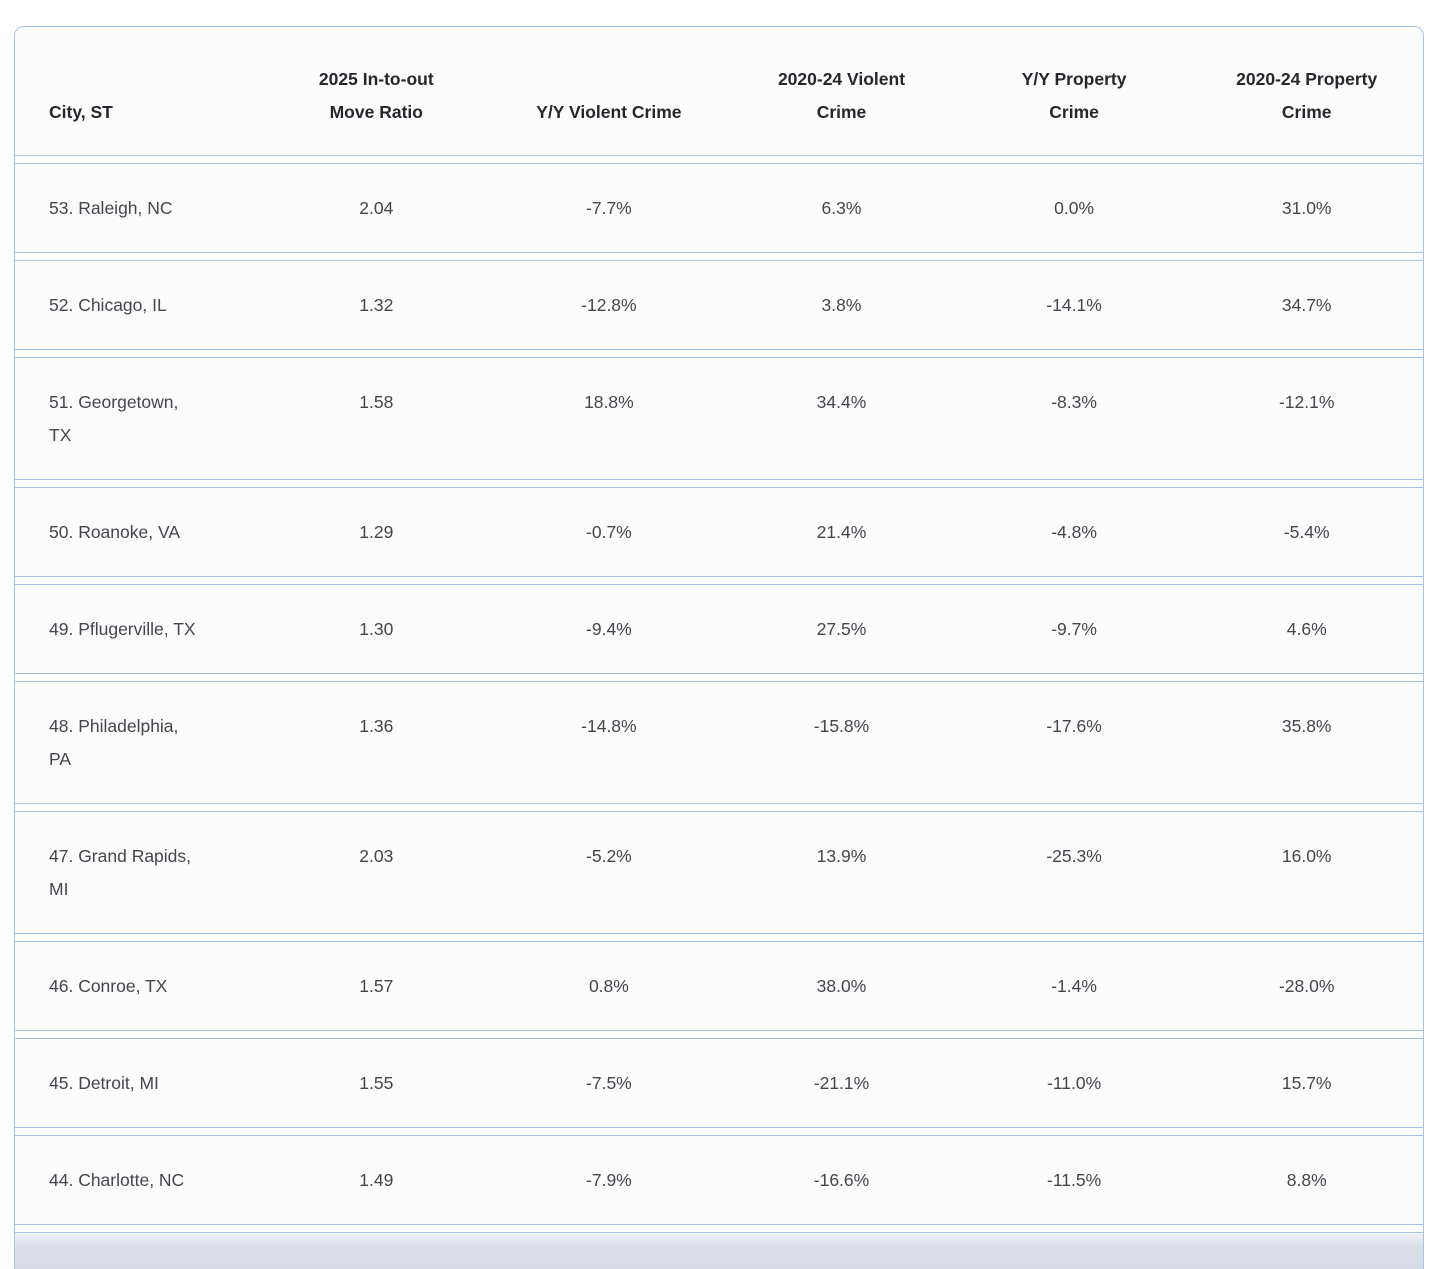  I want to click on cell-yy-violent-crime: 18.8%, so click(609, 402).